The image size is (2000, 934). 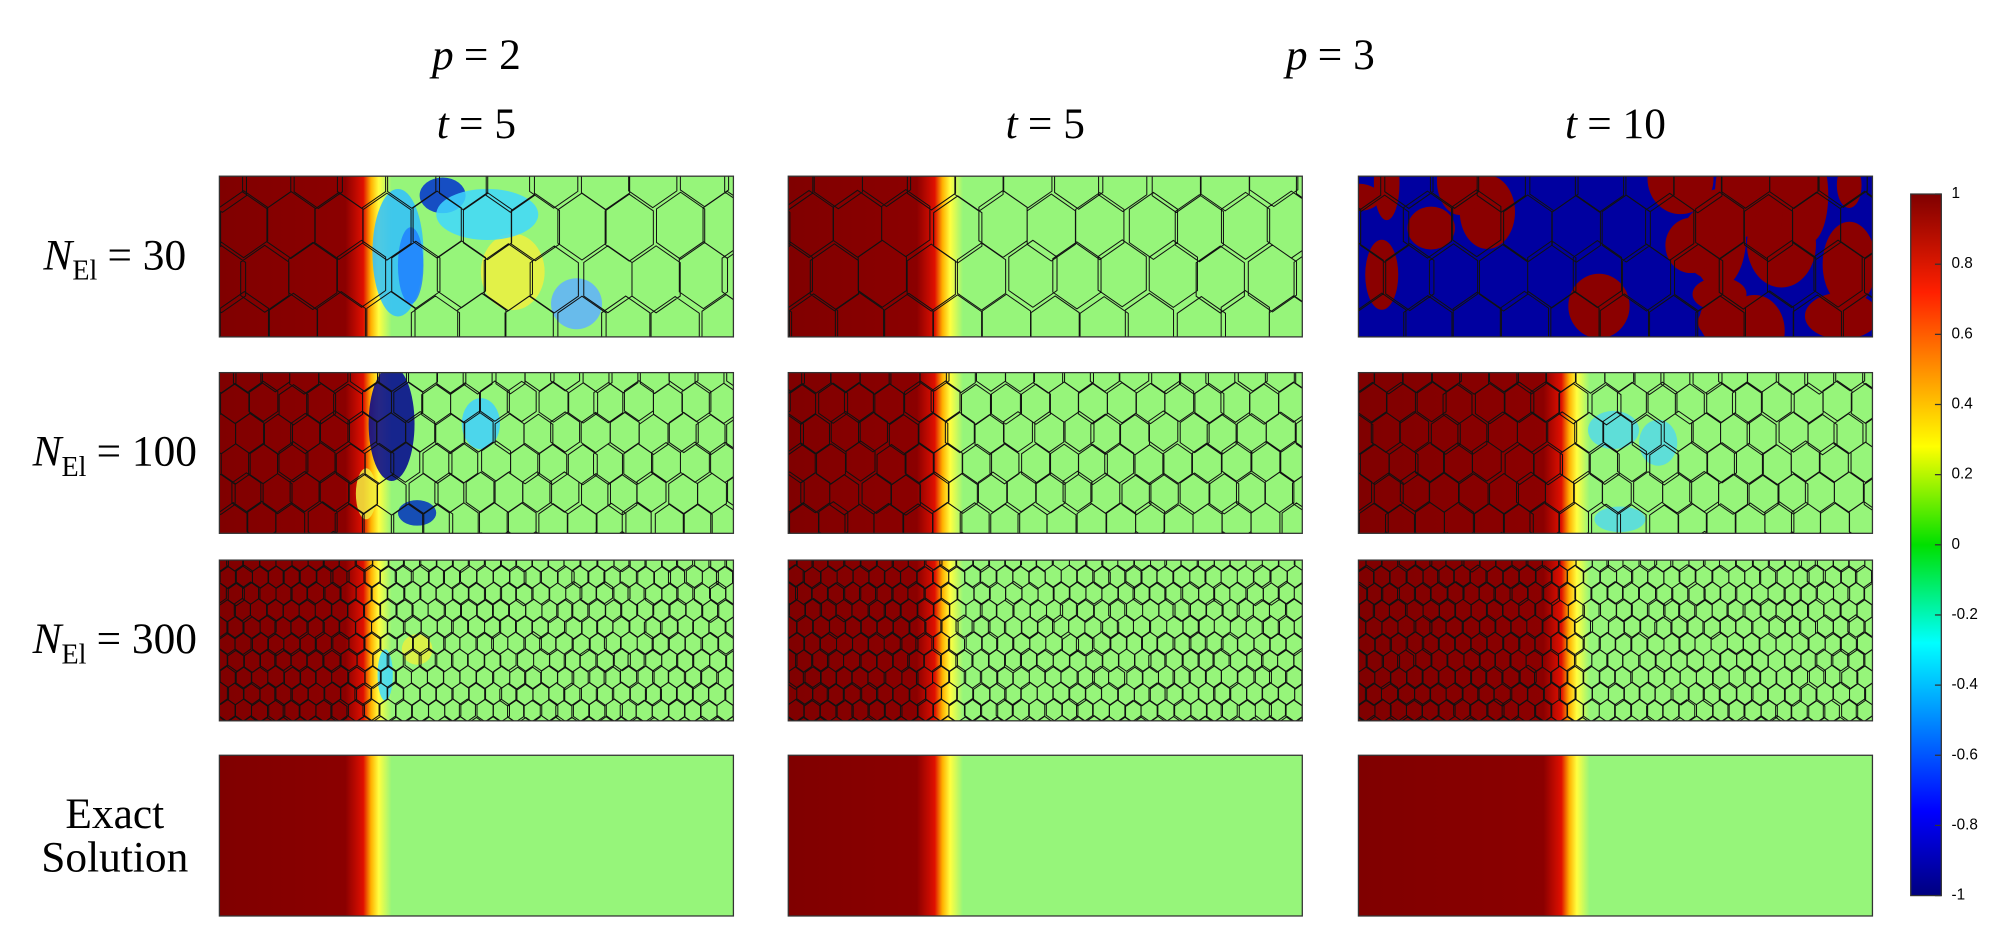 I want to click on colorbar-tick-label: 1, so click(x=1956, y=193).